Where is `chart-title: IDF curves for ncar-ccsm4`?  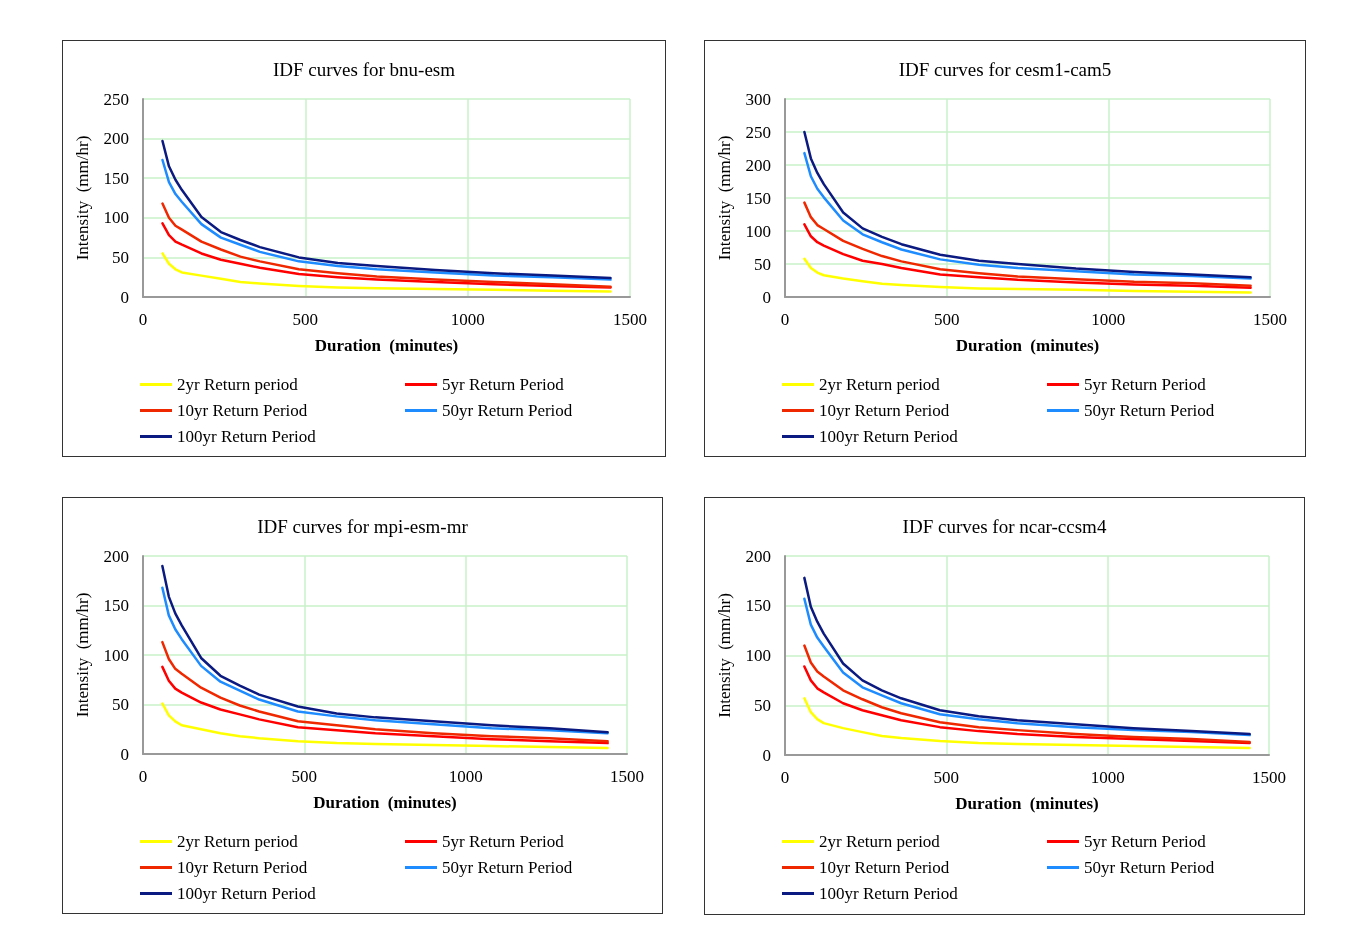 chart-title: IDF curves for ncar-ccsm4 is located at coordinates (1004, 526).